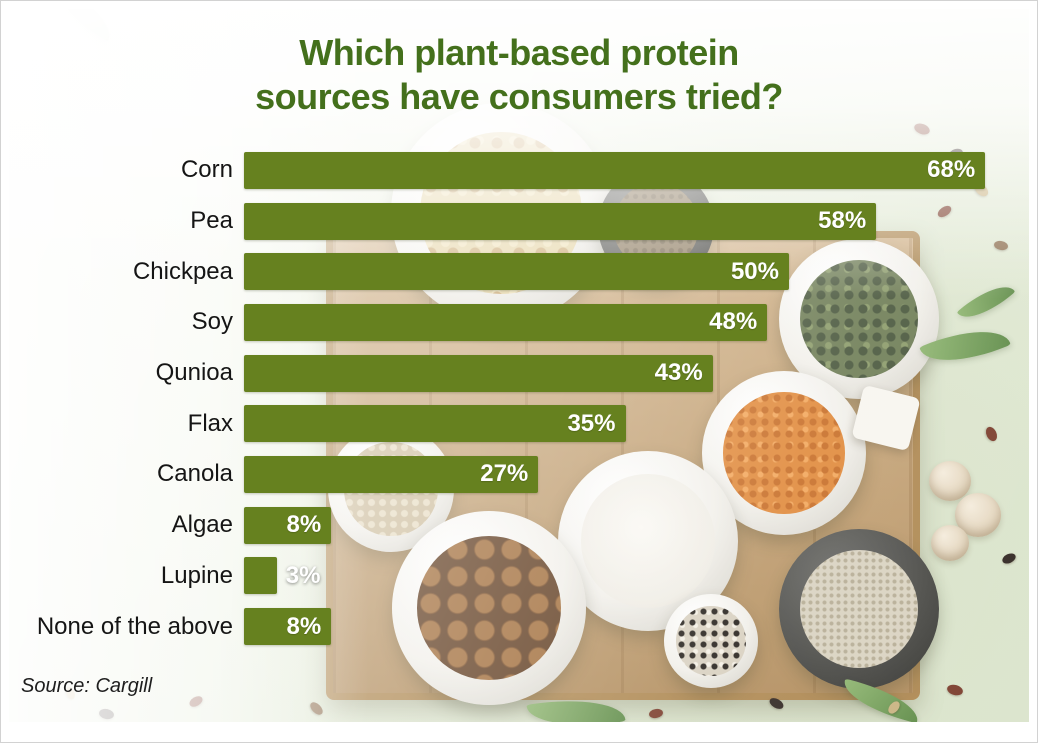 The height and width of the screenshot is (743, 1038). What do you see at coordinates (591, 423) in the screenshot?
I see `bar-value-label: 35%` at bounding box center [591, 423].